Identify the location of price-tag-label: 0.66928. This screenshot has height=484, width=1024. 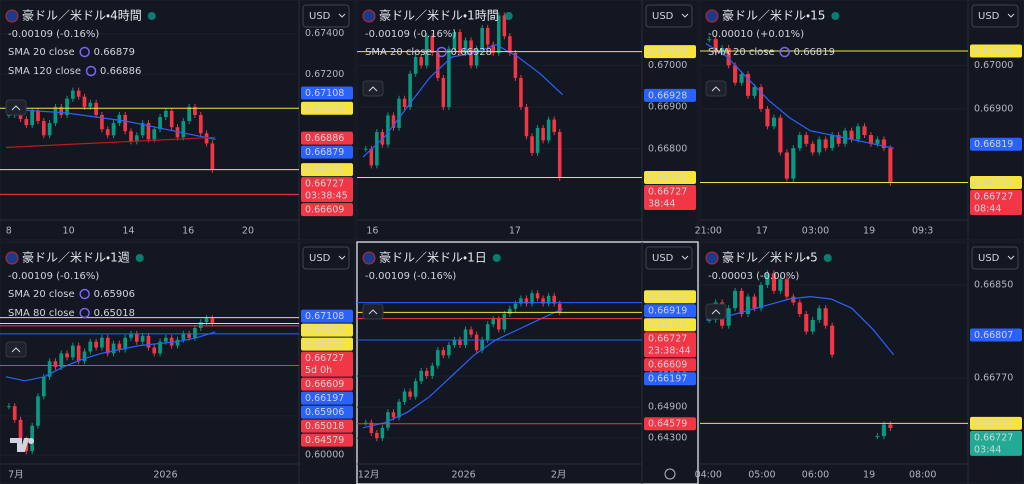
(667, 95).